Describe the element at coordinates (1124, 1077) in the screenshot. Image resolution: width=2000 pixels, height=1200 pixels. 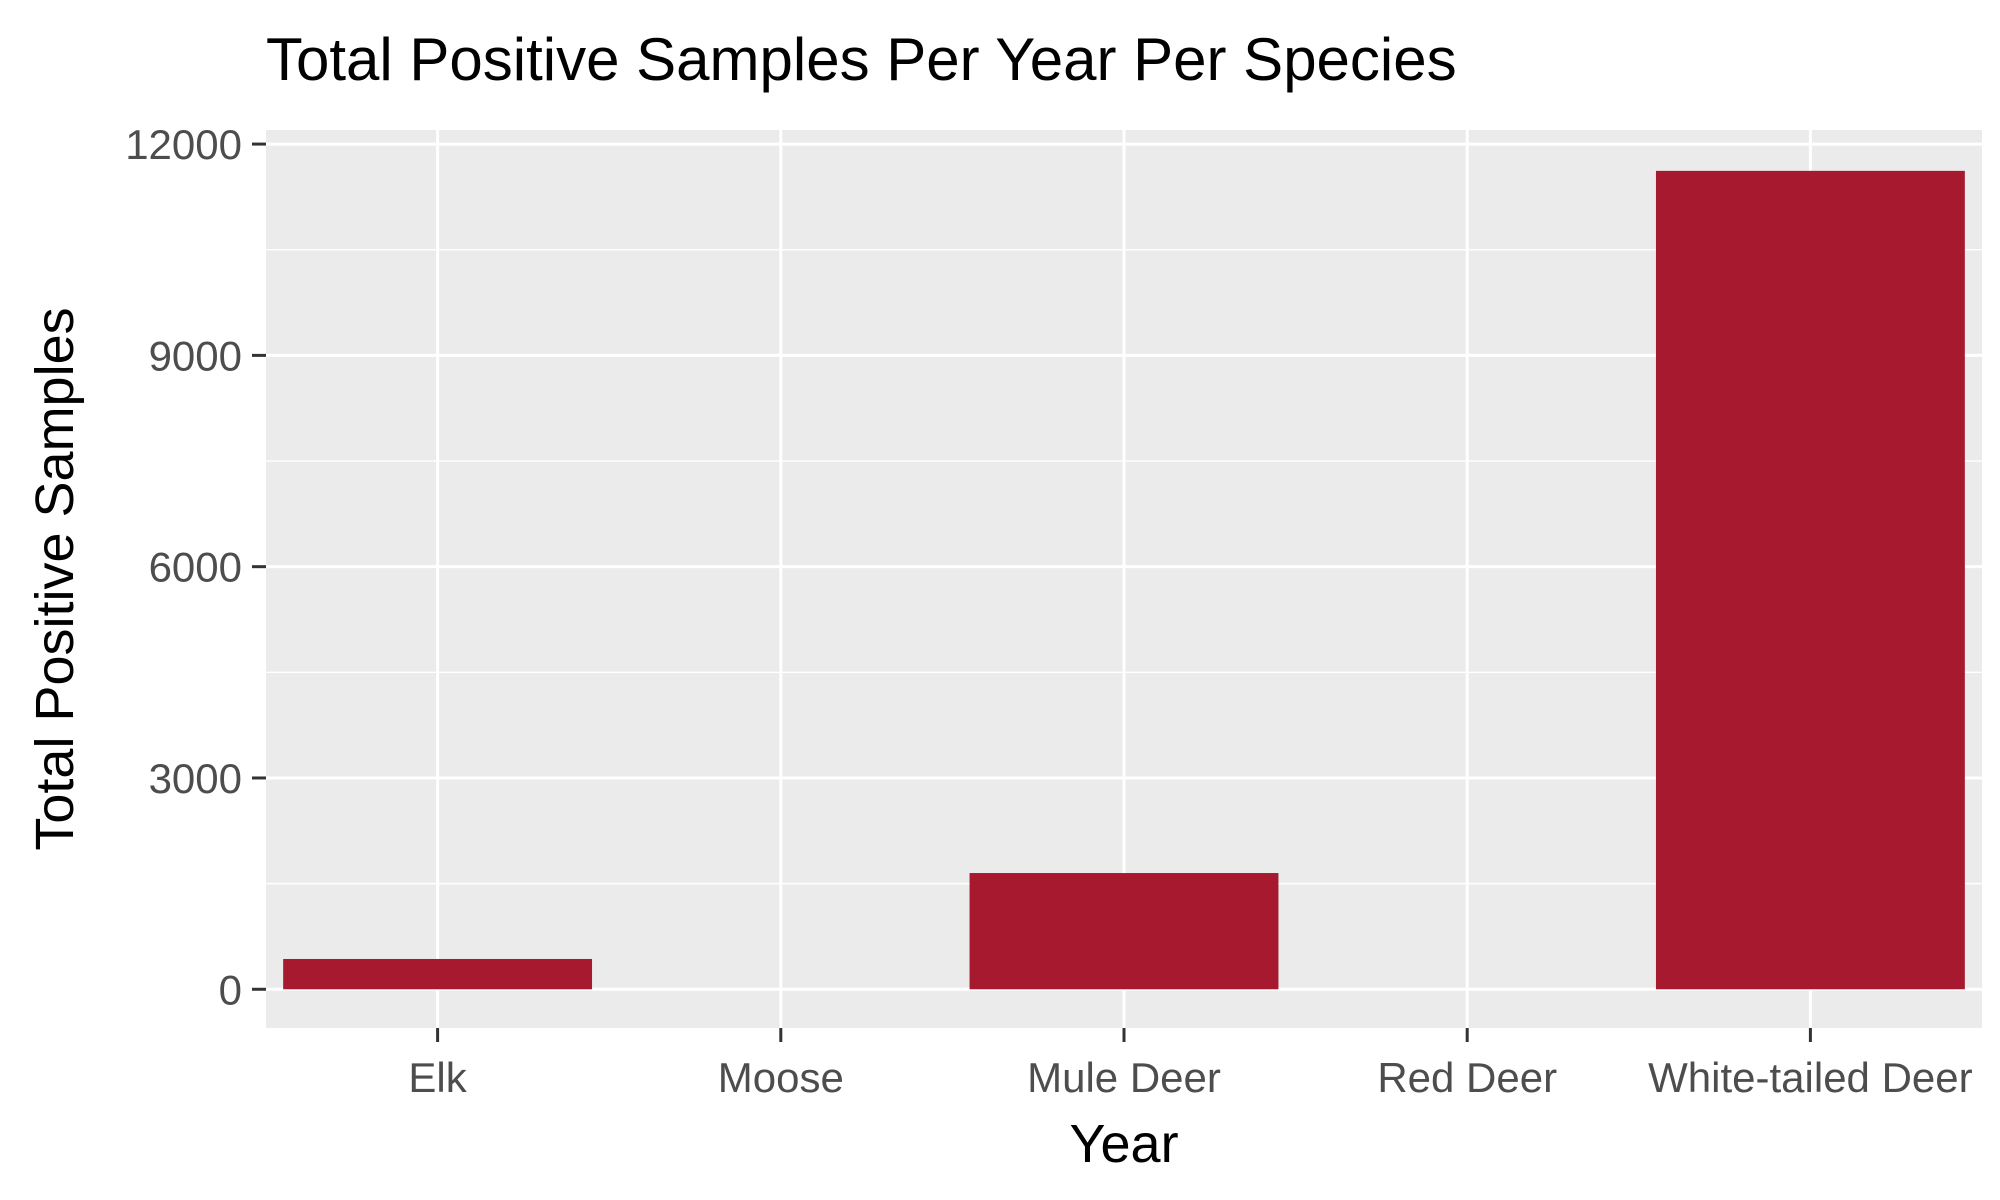
I see `x-tick-label: Mule Deer` at that location.